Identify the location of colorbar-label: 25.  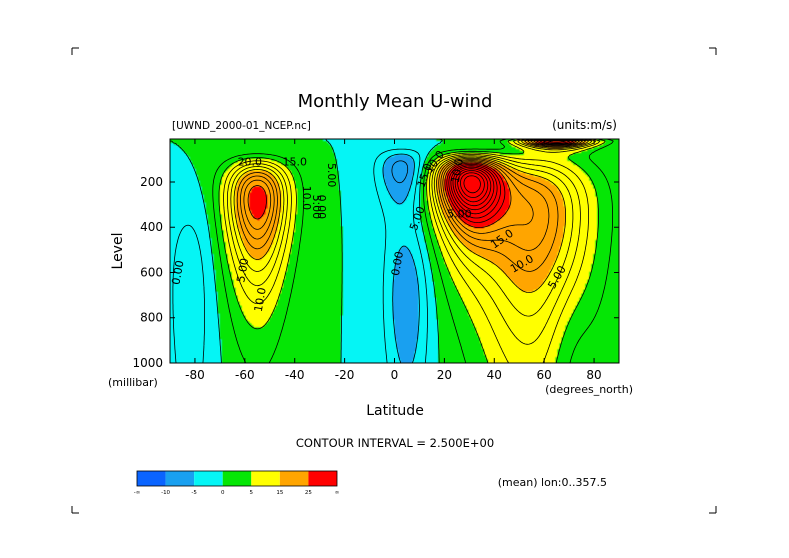
(308, 493).